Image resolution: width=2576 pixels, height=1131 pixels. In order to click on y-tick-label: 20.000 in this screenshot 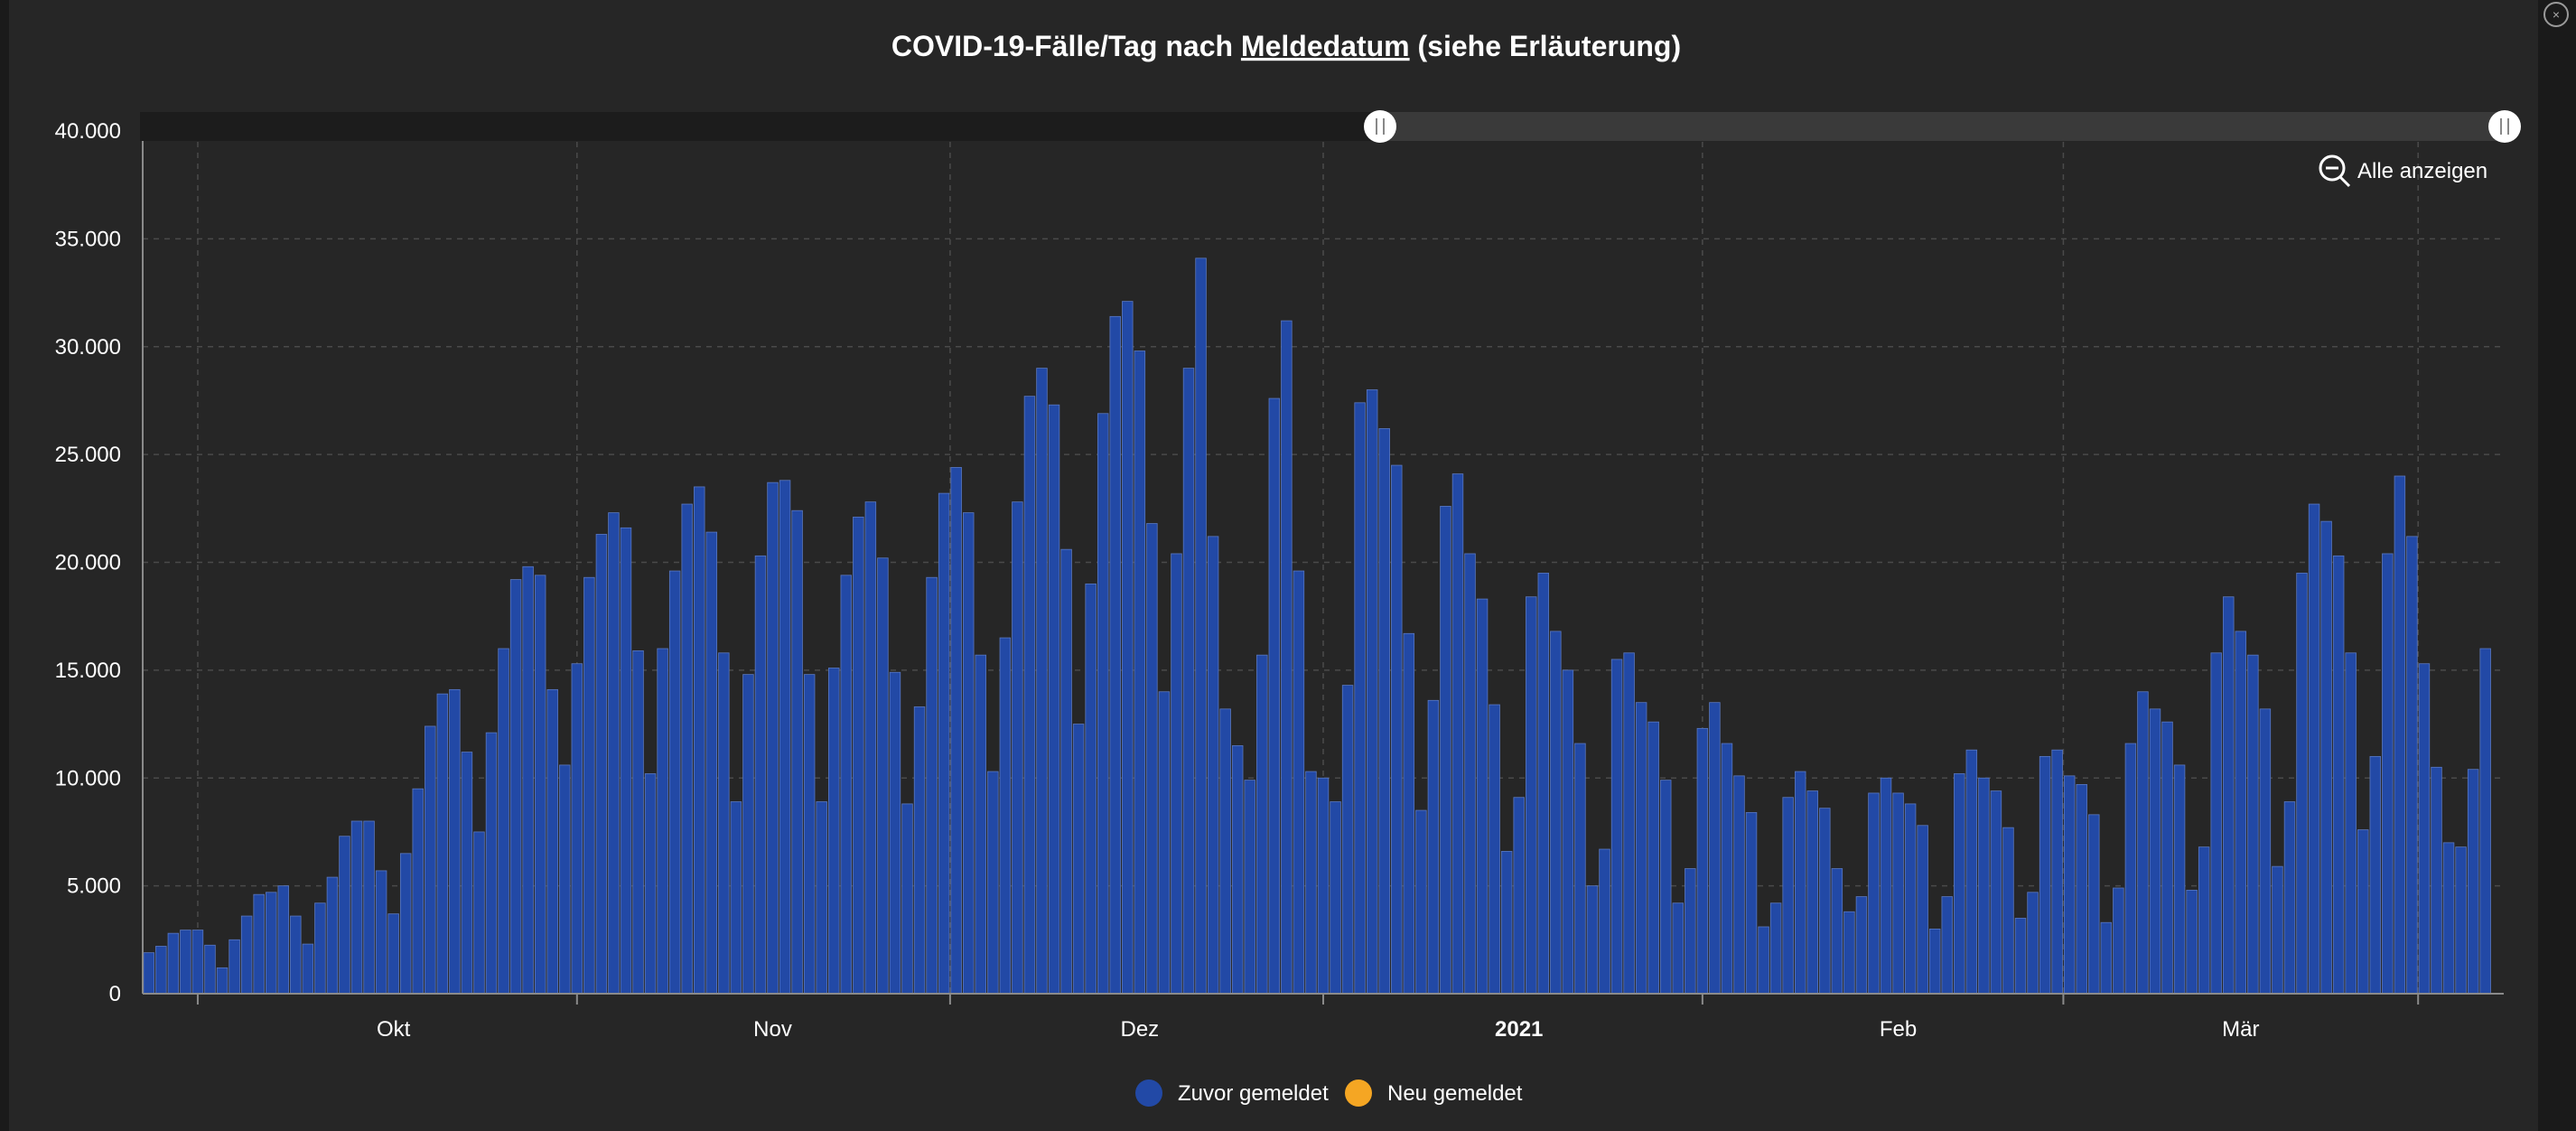, I will do `click(88, 563)`.